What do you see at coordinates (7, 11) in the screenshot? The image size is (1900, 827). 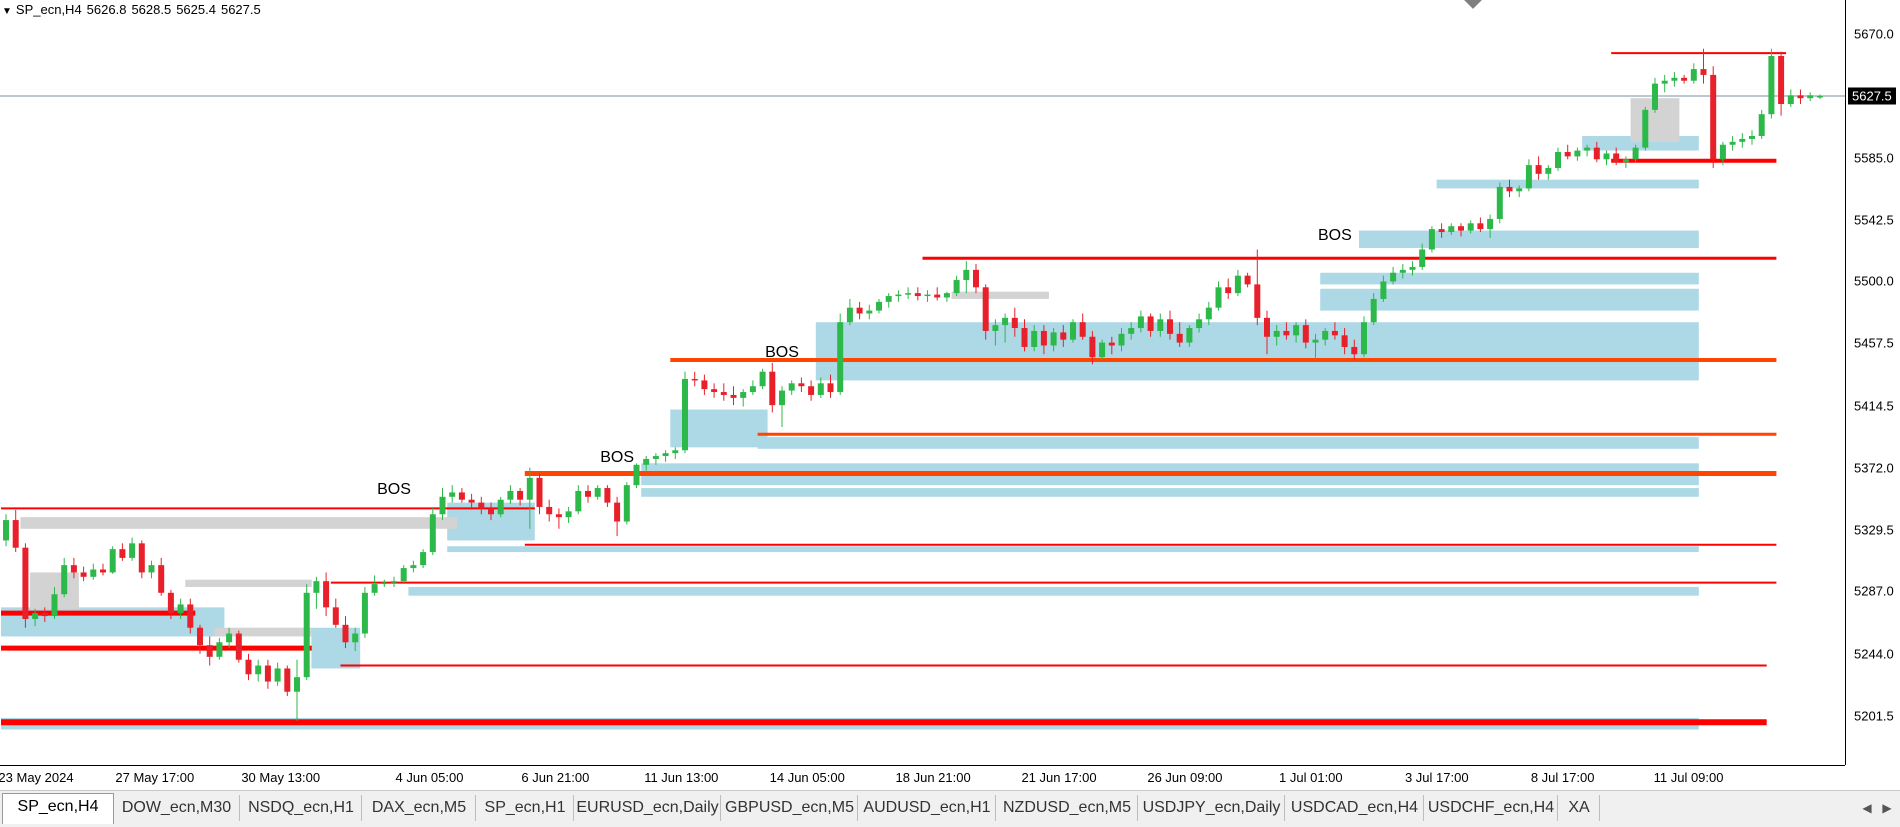 I see `collapse-triangle-icon: ▼` at bounding box center [7, 11].